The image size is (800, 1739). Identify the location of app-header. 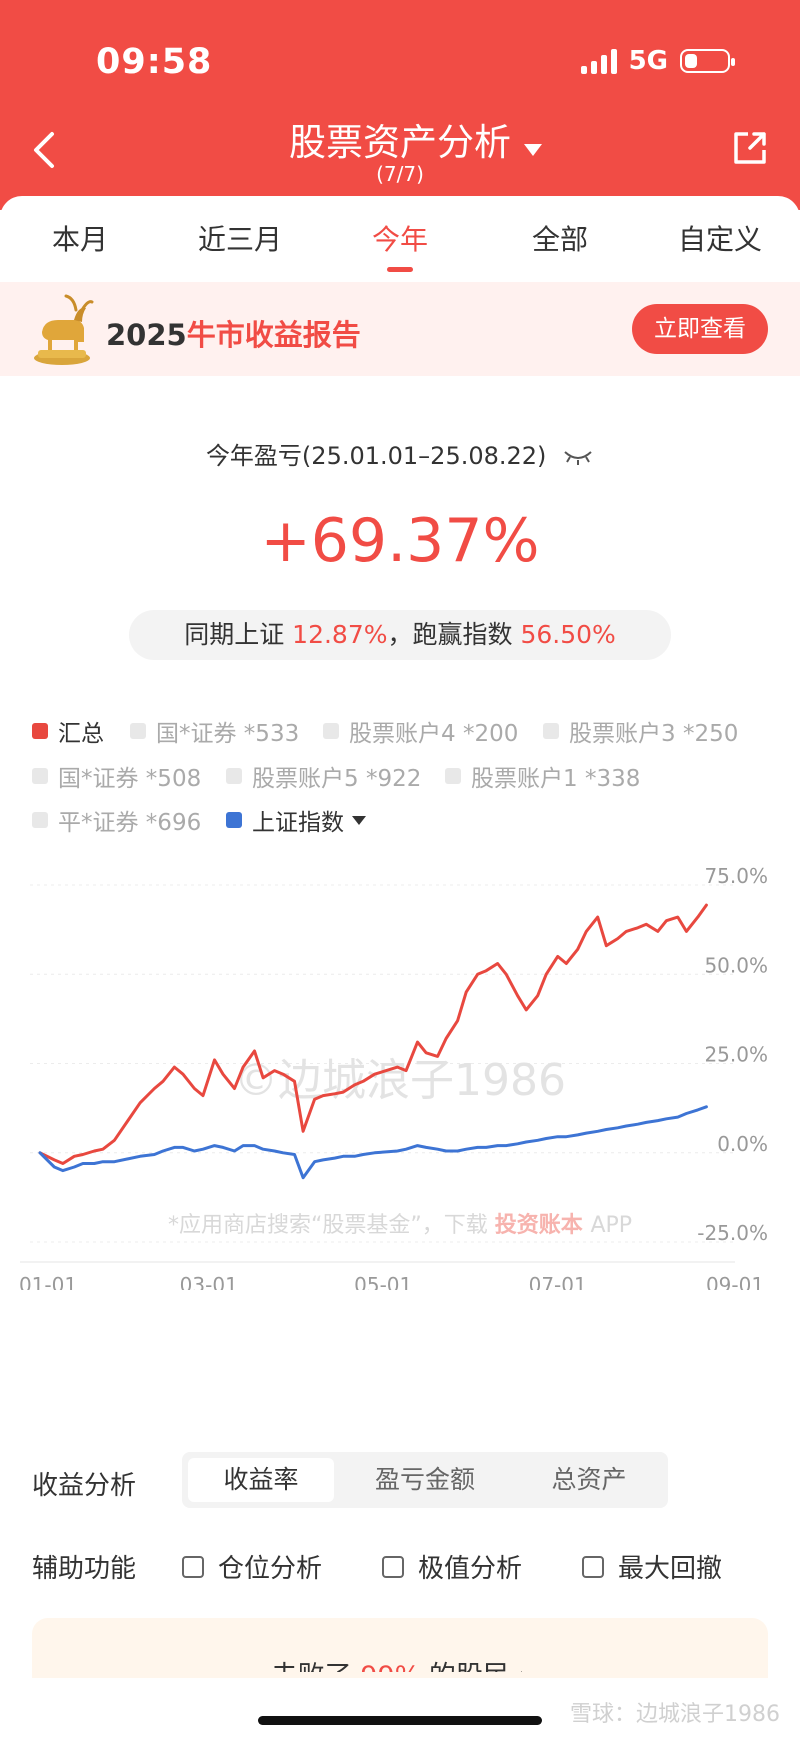
(400, 105).